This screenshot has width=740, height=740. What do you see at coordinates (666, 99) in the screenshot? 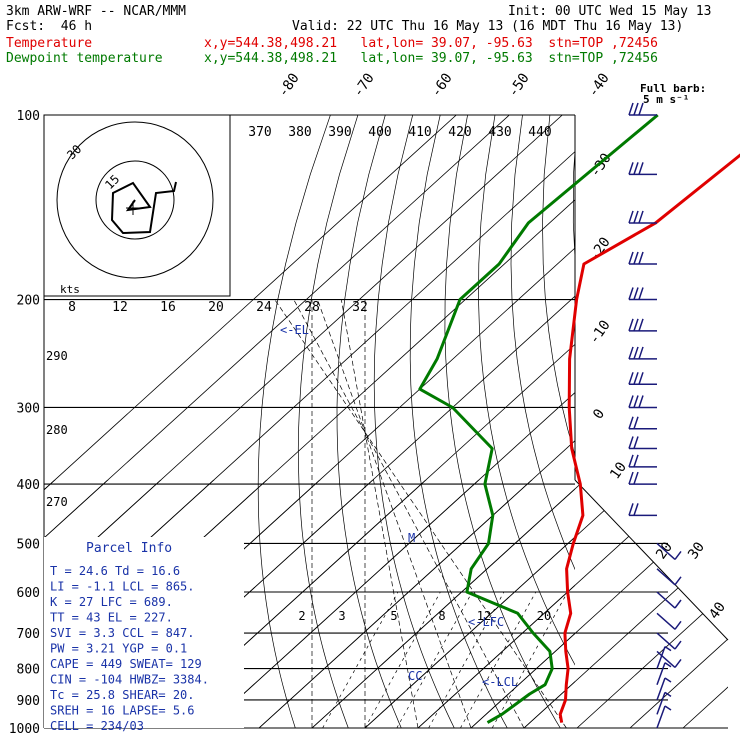
I see `barb-unit: 5 m s⁻¹` at bounding box center [666, 99].